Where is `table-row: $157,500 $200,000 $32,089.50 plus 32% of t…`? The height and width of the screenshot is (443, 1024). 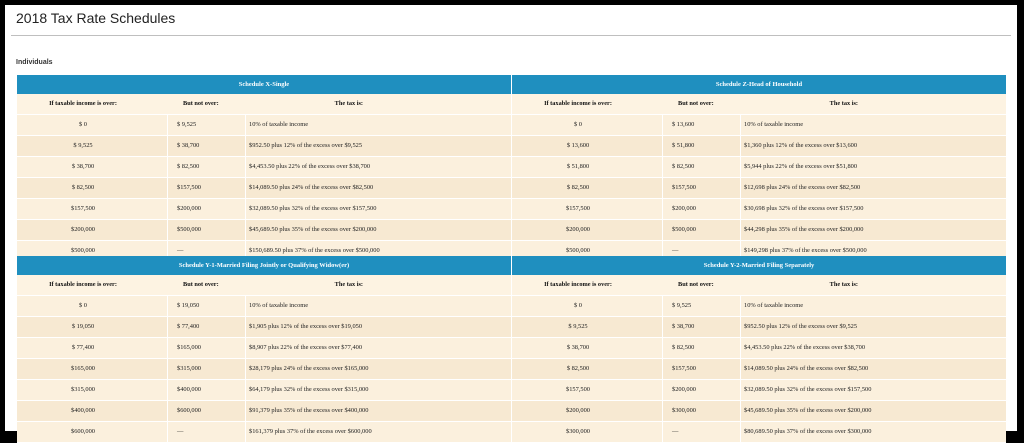
table-row: $157,500 $200,000 $32,089.50 plus 32% of t… is located at coordinates (264, 209).